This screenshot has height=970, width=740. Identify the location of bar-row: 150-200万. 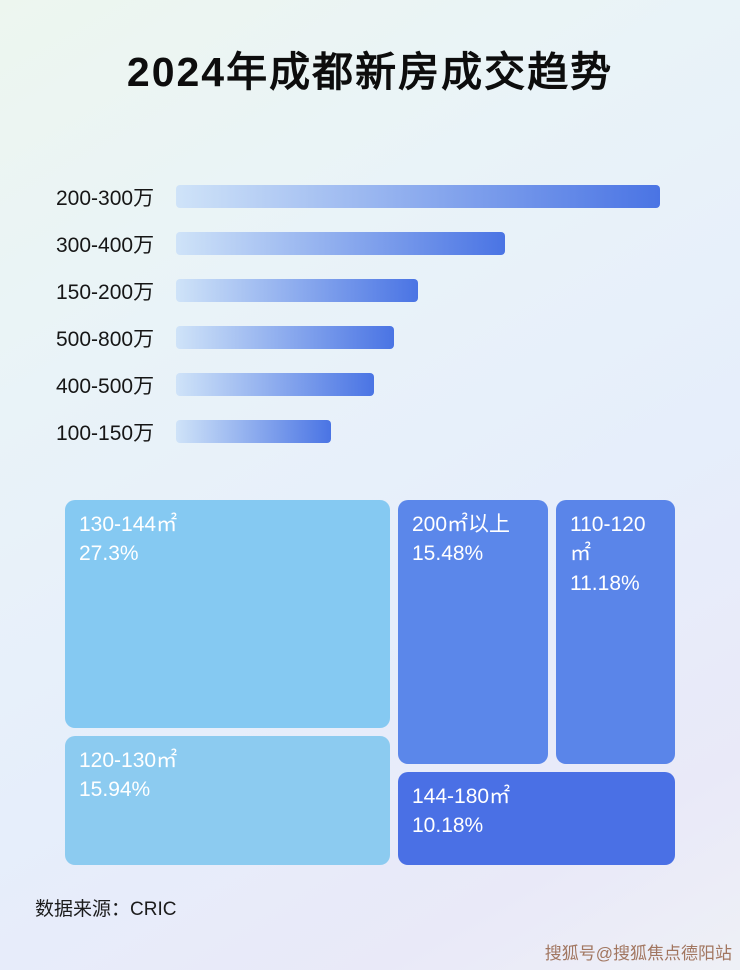
(358, 290).